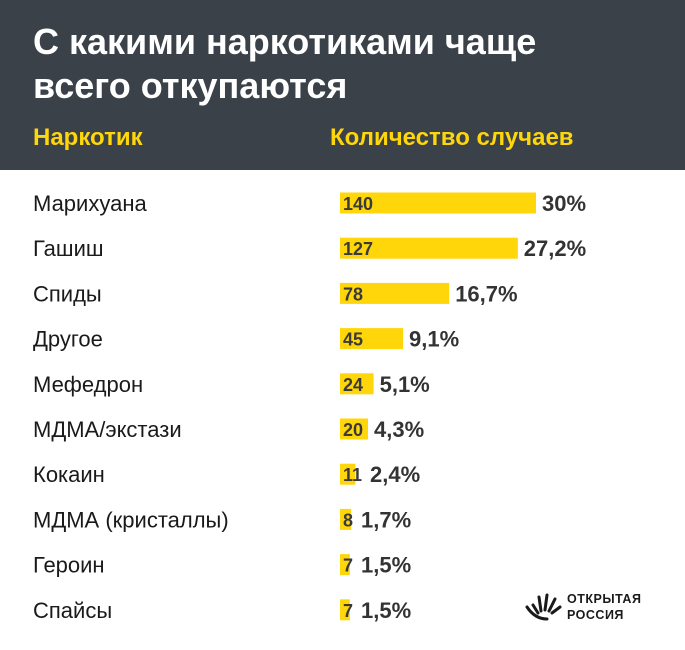 This screenshot has height=650, width=685. I want to click on logo-line-2: РОССИЯ, so click(595, 615).